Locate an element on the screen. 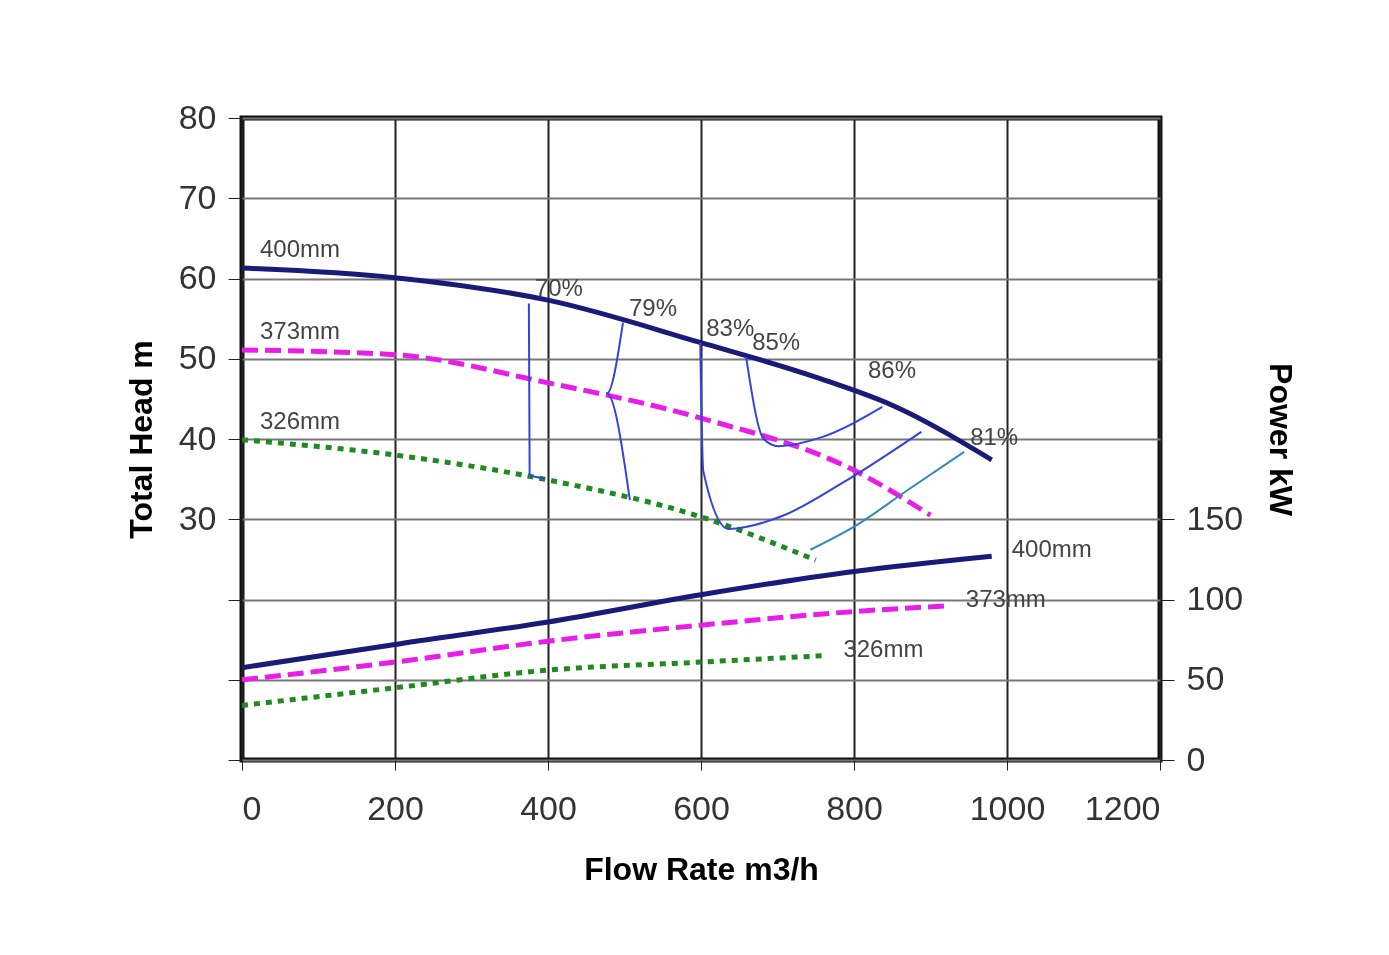  y-tick-label: 40 is located at coordinates (197, 437).